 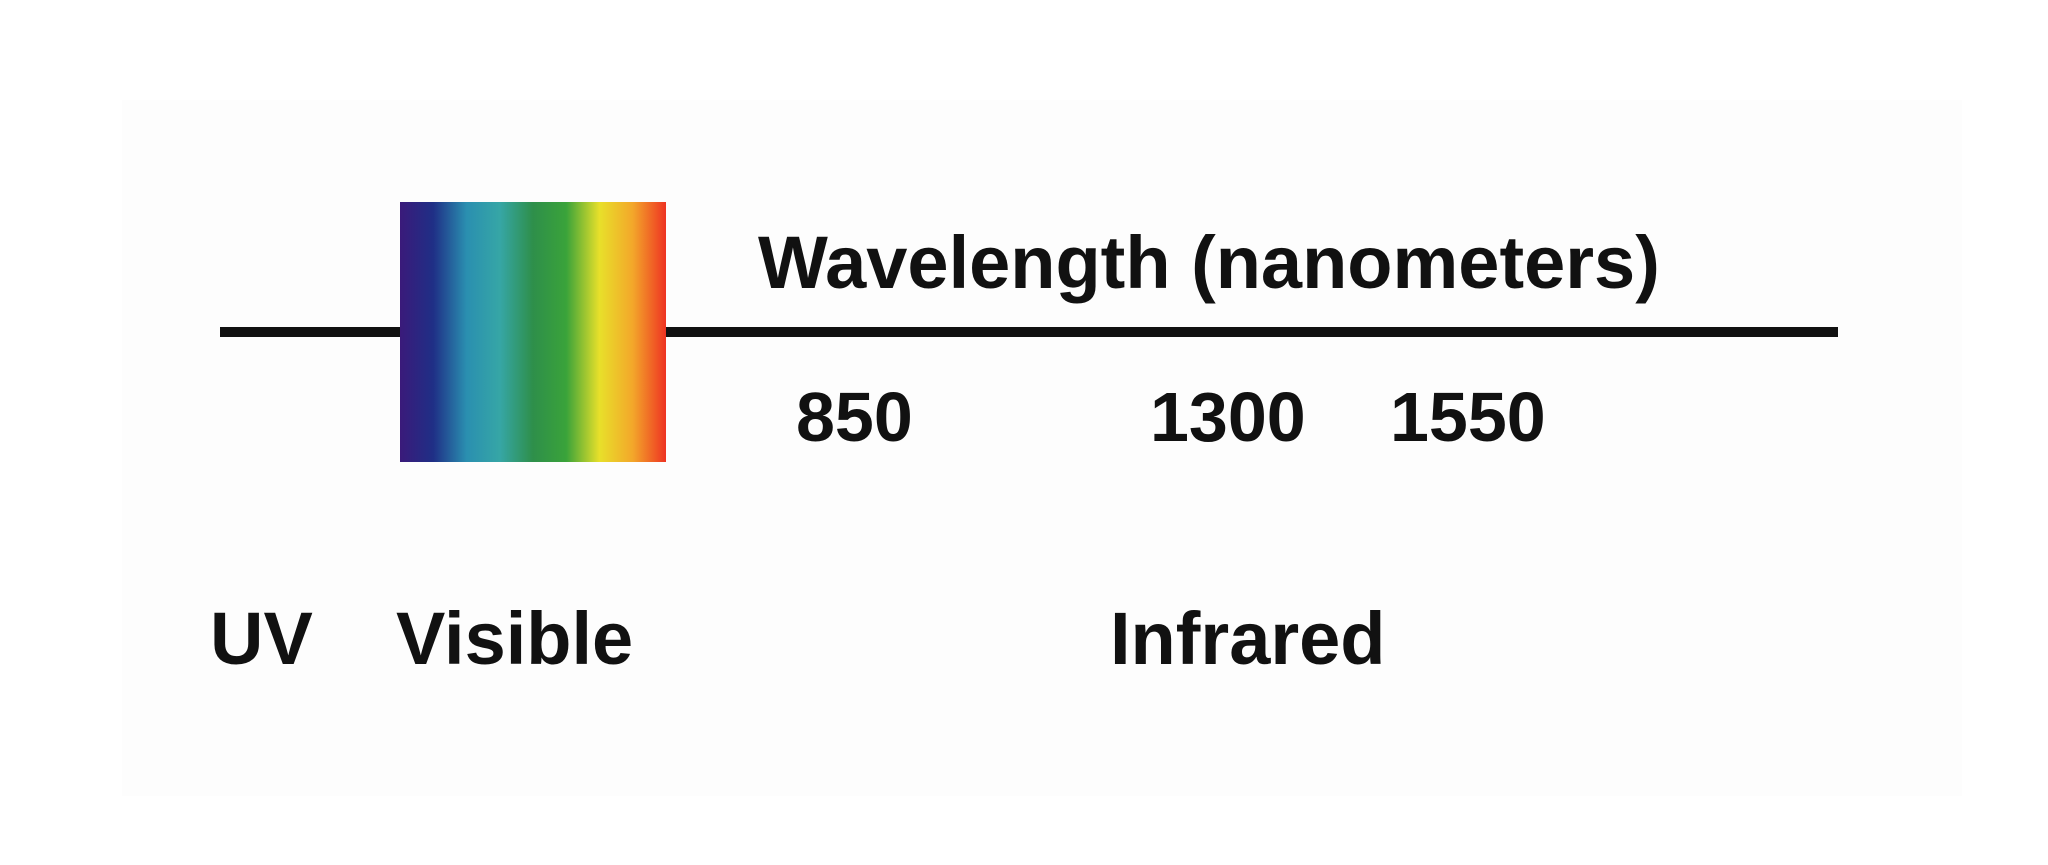 What do you see at coordinates (1468, 417) in the screenshot?
I see `tick-label-1550: 1550` at bounding box center [1468, 417].